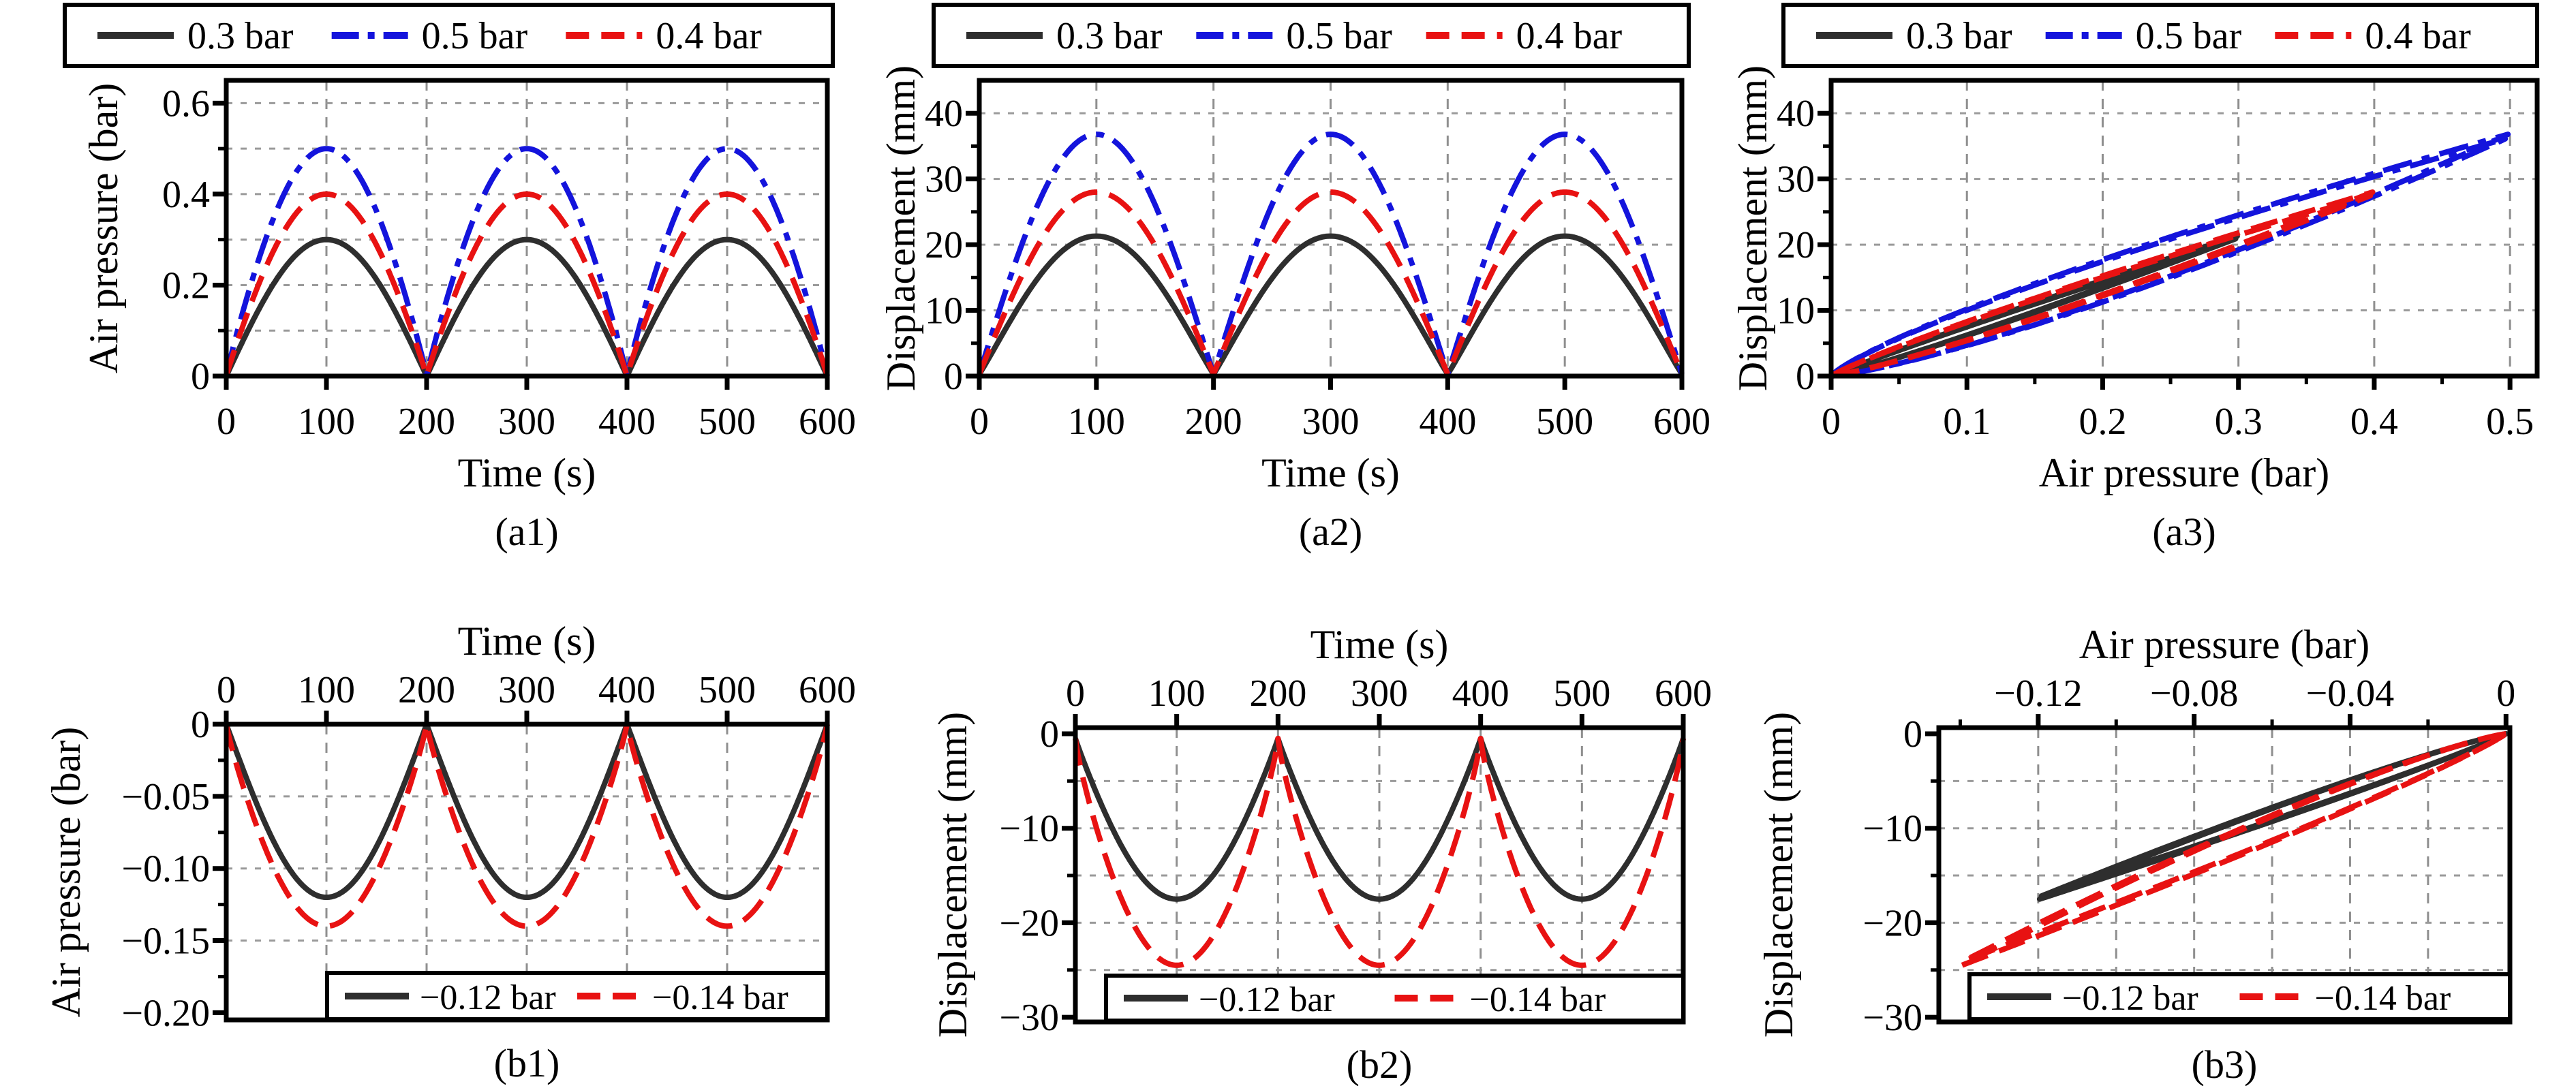 The height and width of the screenshot is (1086, 2576). I want to click on gridlines-b2, so click(1379, 875).